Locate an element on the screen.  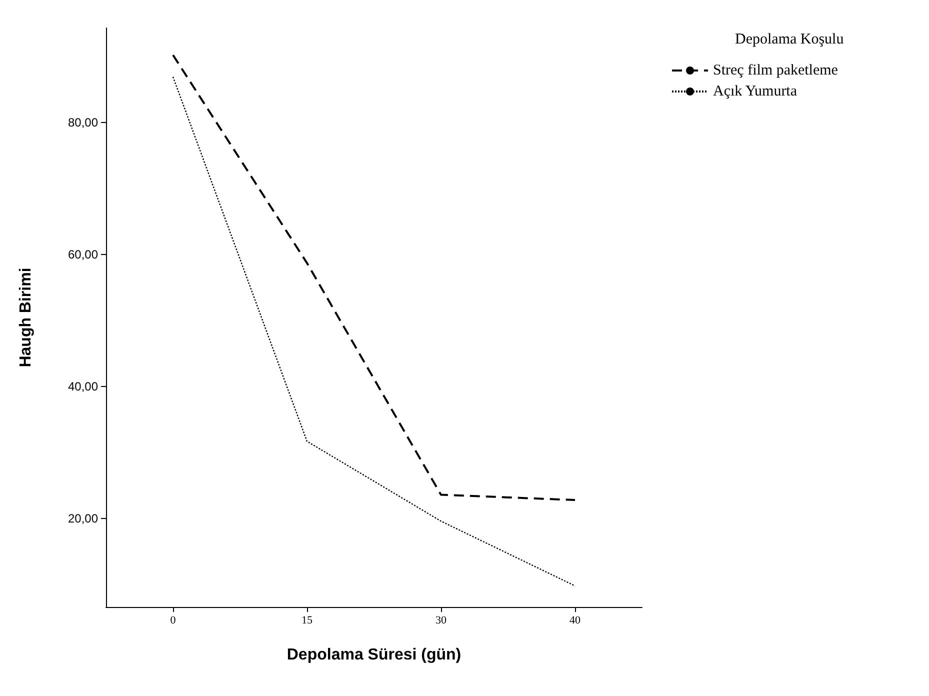
x-tick-label: 0 is located at coordinates (173, 620).